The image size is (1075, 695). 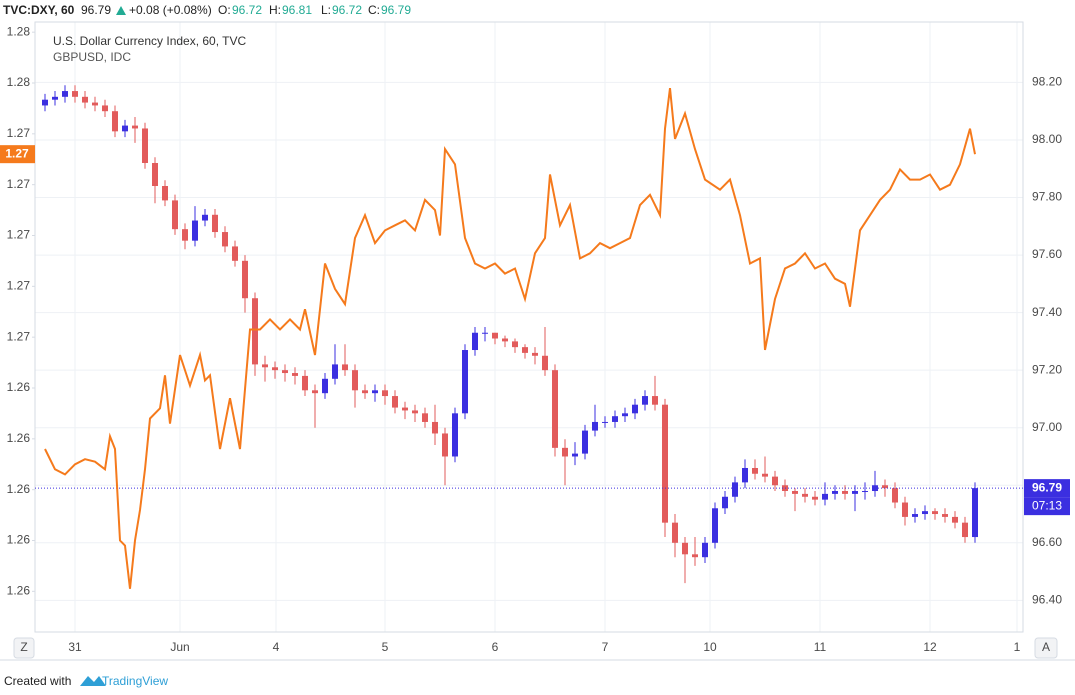 I want to click on y-tick-label: 98.00, so click(x=1047, y=139).